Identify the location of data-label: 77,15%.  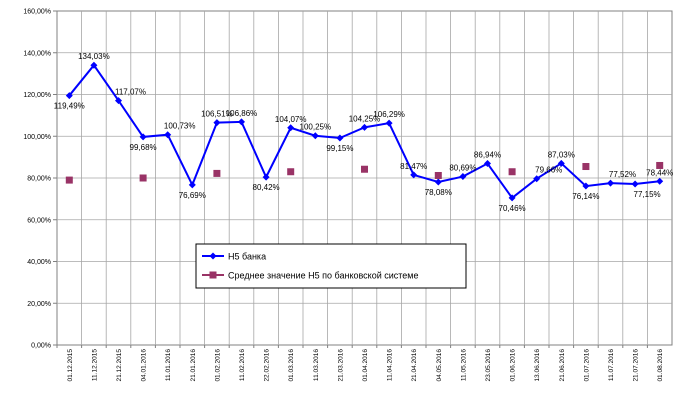
(647, 194).